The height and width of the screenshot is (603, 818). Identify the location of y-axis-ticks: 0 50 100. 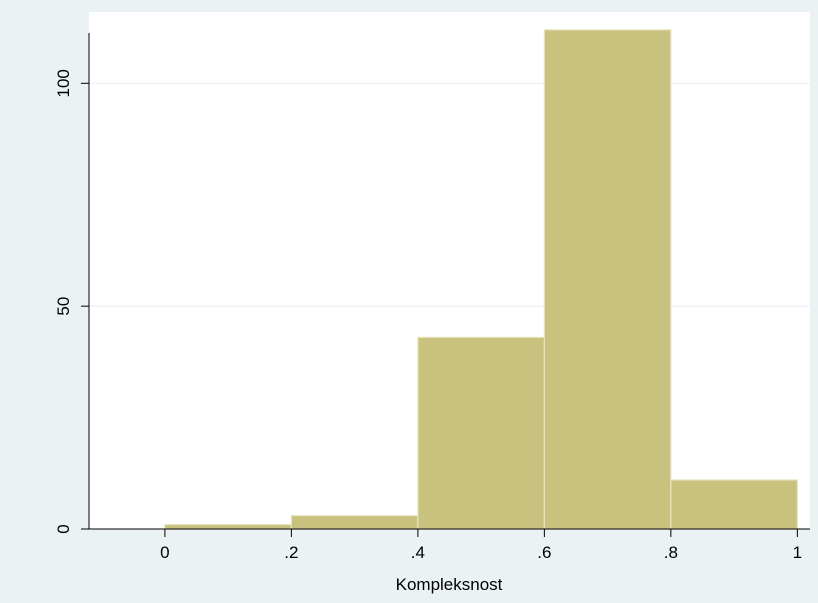
(71, 301).